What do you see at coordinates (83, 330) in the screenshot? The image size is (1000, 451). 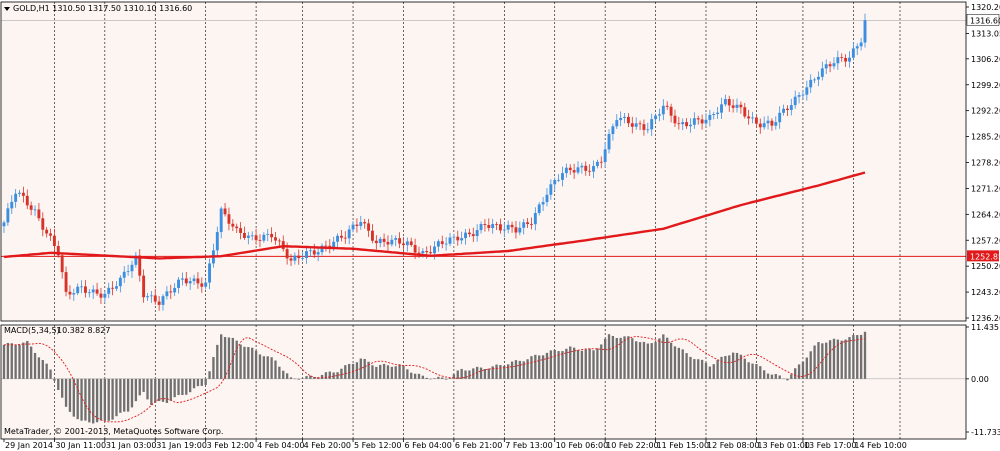 I see `macd-header-values: 10.382 8.827` at bounding box center [83, 330].